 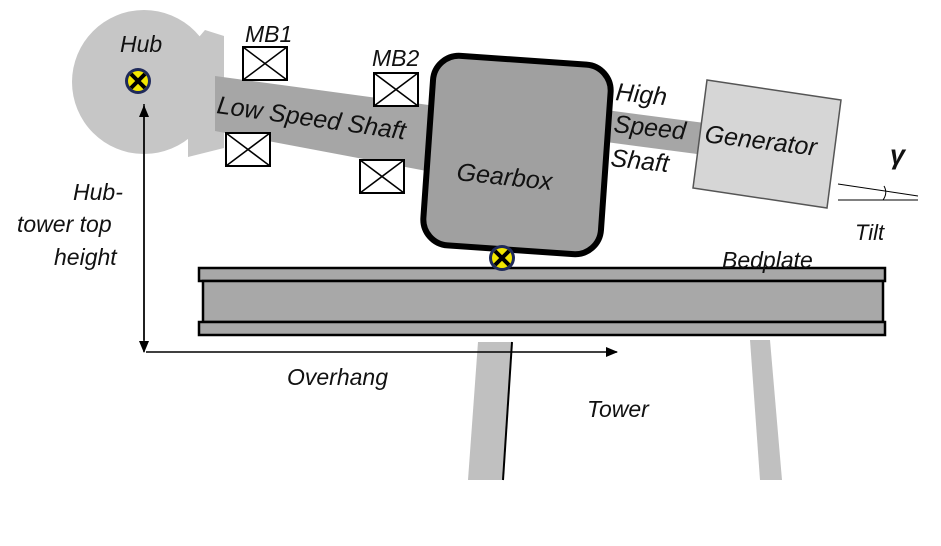 What do you see at coordinates (337, 377) in the screenshot?
I see `overhang-label: Overhang` at bounding box center [337, 377].